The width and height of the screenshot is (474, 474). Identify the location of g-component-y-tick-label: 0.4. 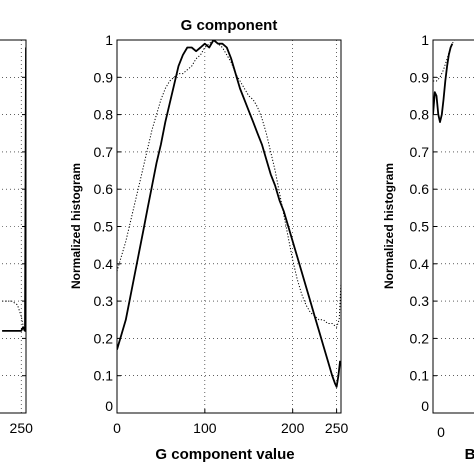
(104, 264).